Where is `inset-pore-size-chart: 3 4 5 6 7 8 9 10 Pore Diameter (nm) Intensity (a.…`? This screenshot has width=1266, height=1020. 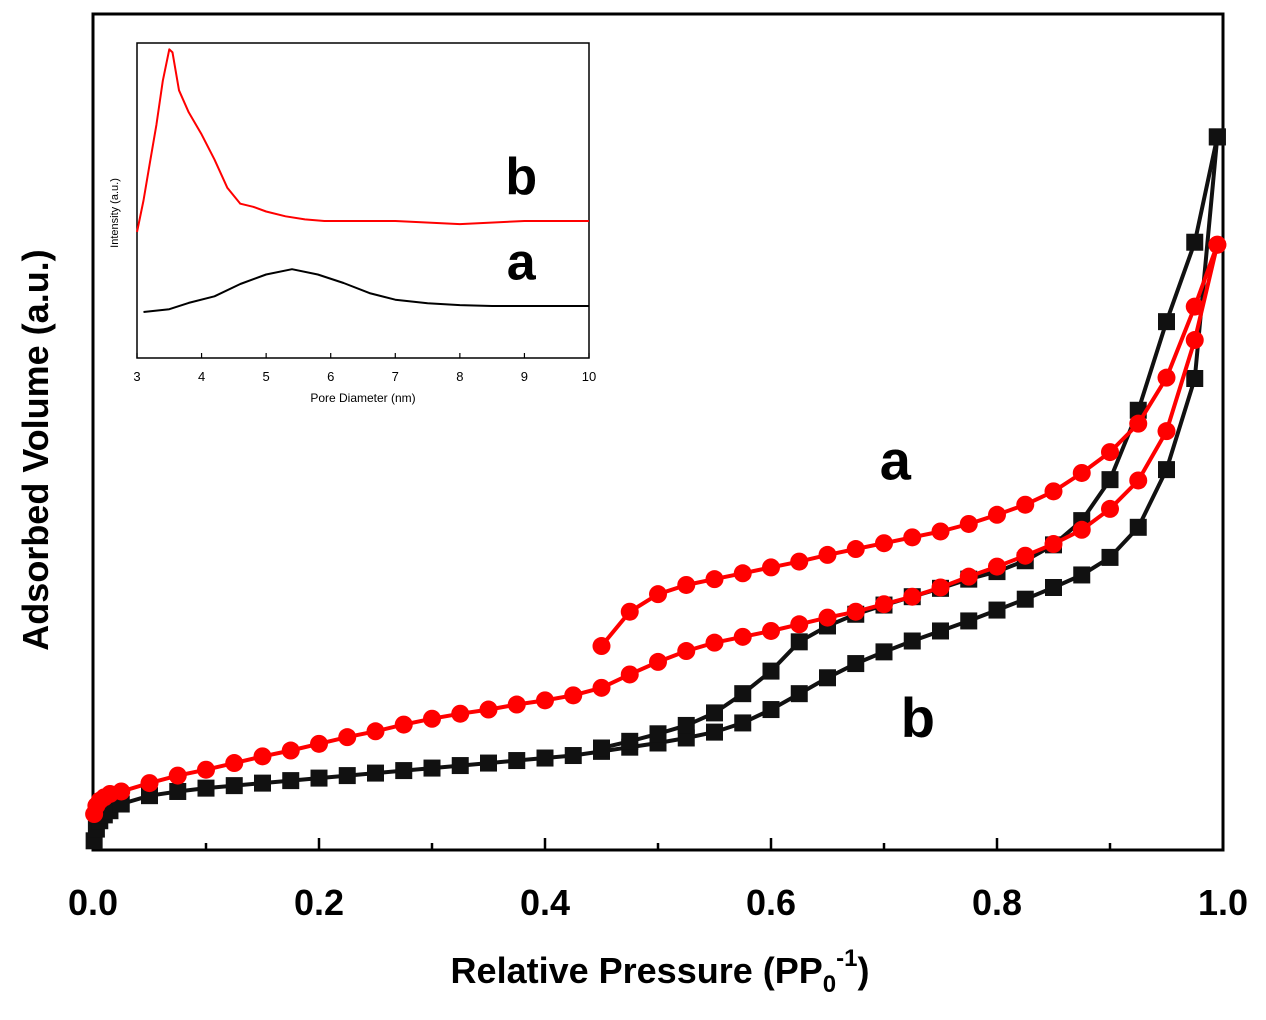 inset-pore-size-chart: 3 4 5 6 7 8 9 10 Pore Diameter (nm) Intensity (a.… is located at coordinates (352, 222).